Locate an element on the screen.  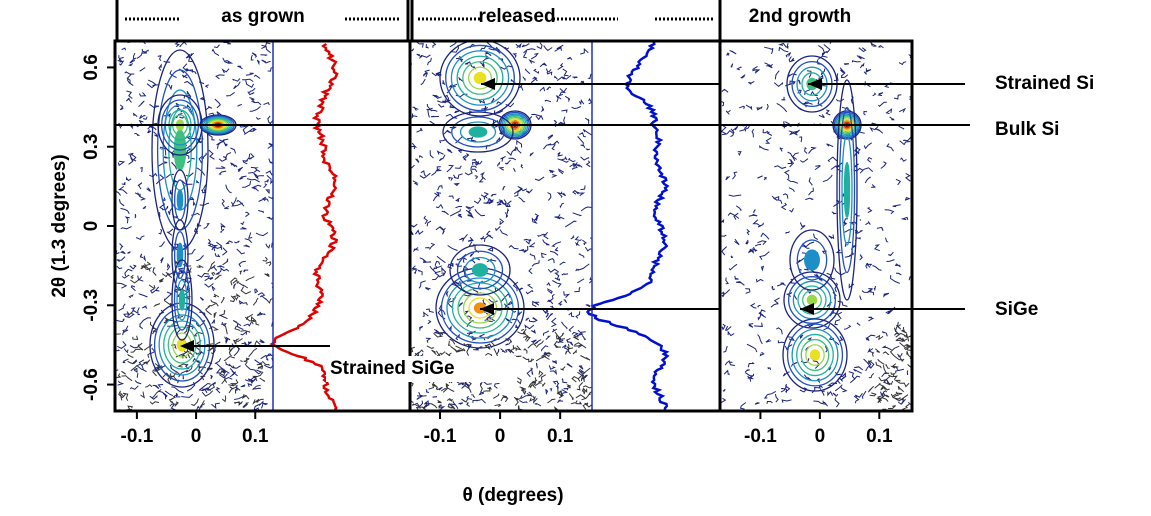
panel-title: as grown is located at coordinates (262, 16).